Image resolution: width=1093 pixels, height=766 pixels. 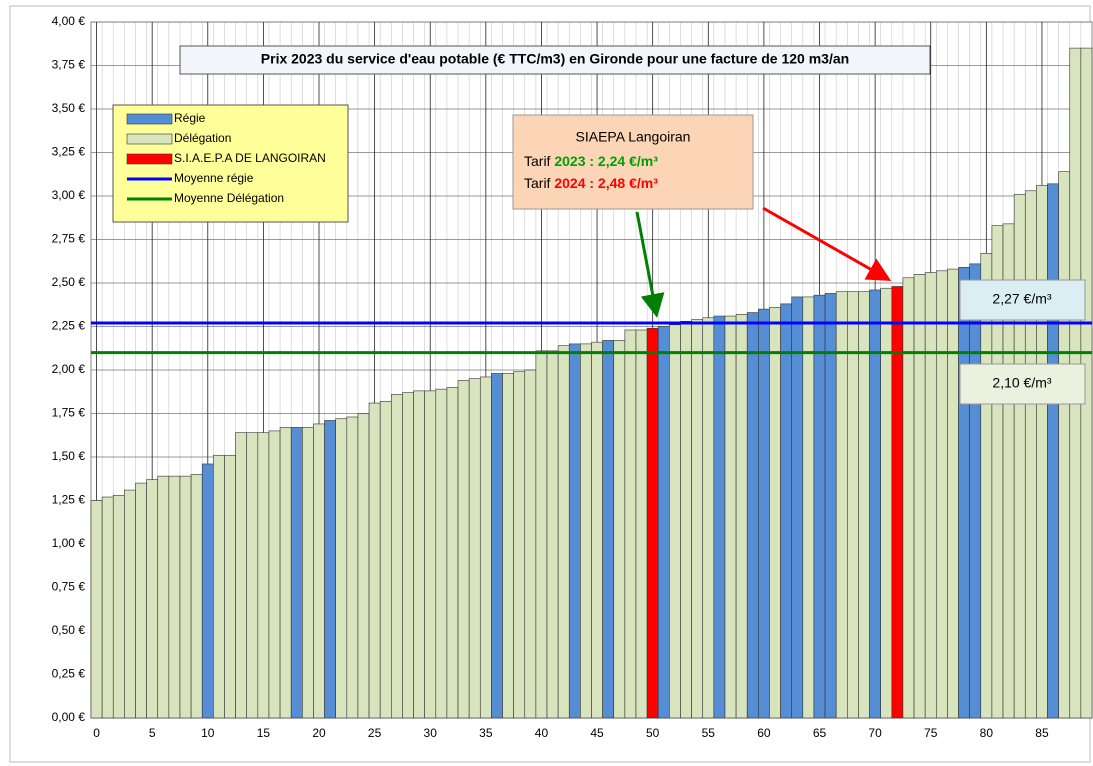 What do you see at coordinates (190, 118) in the screenshot?
I see `legend-label: Régie` at bounding box center [190, 118].